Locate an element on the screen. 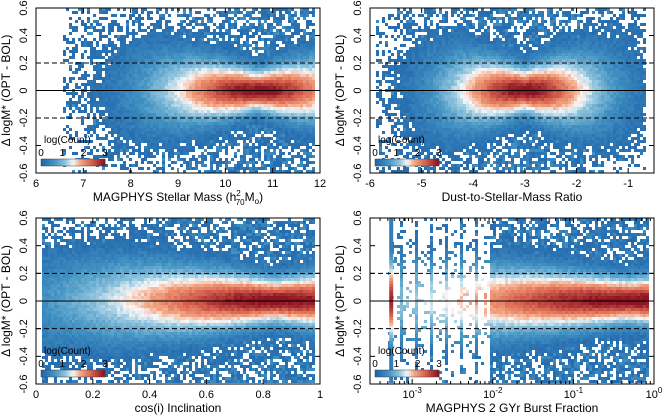 The height and width of the screenshot is (420, 665). colorbar-segment is located at coordinates (66, 162).